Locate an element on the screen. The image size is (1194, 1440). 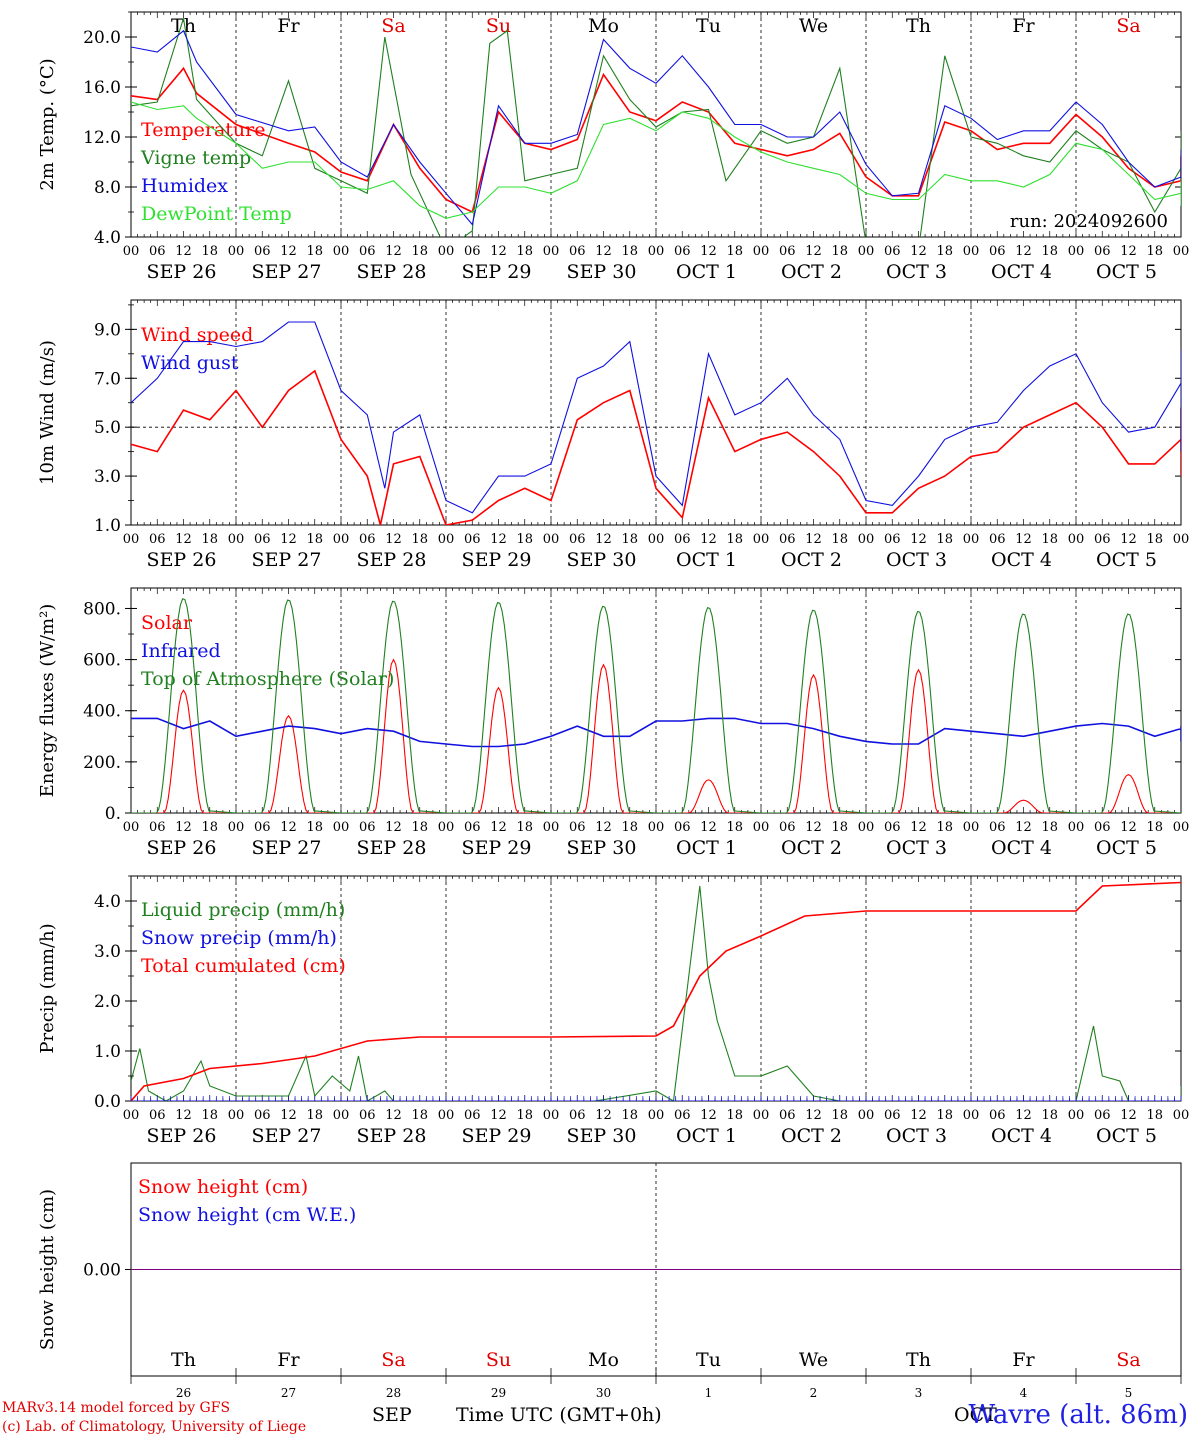
day-number-label: 29 is located at coordinates (498, 1393).